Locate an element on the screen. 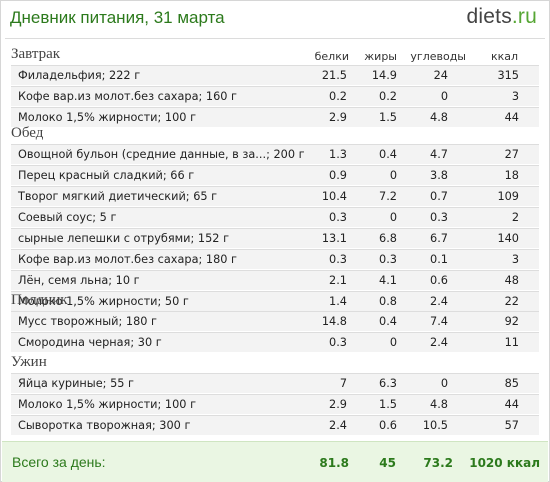  food-name: Молоко 1,5% жирности; 50 г is located at coordinates (103, 301).